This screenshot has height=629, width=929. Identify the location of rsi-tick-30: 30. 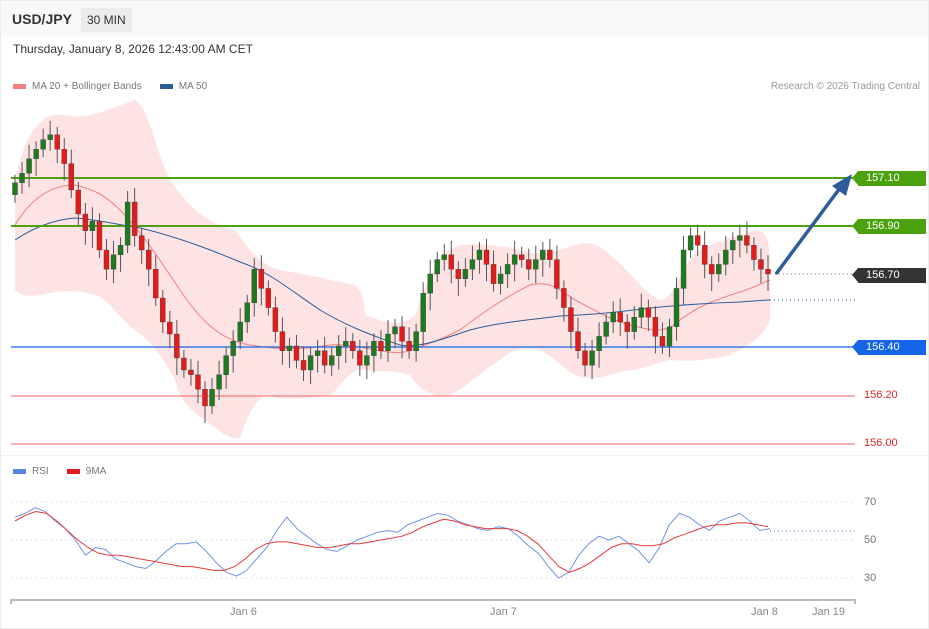
(870, 578).